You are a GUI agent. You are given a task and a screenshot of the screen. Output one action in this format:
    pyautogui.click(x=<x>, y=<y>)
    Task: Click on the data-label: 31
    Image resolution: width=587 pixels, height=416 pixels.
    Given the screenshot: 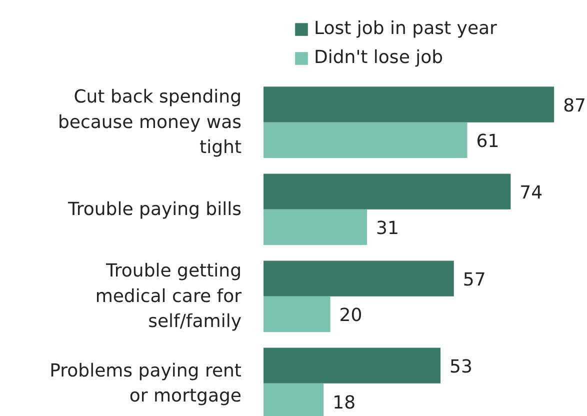 What is the action you would take?
    pyautogui.click(x=387, y=229)
    